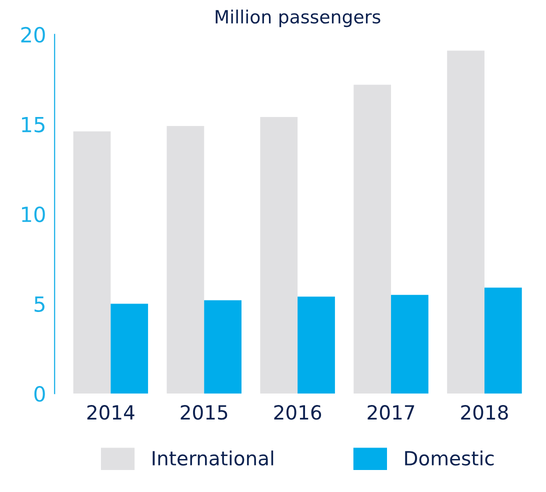 Image resolution: width=546 pixels, height=492 pixels. Describe the element at coordinates (33, 214) in the screenshot. I see `y-tick-label: 10` at that location.